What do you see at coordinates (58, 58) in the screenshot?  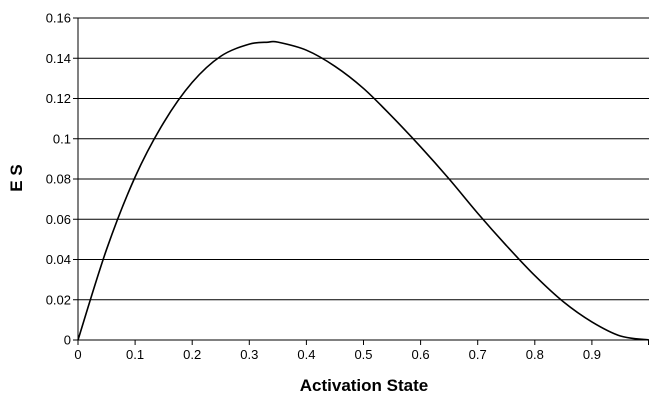 I see `y-tick-label: 0.14` at bounding box center [58, 58].